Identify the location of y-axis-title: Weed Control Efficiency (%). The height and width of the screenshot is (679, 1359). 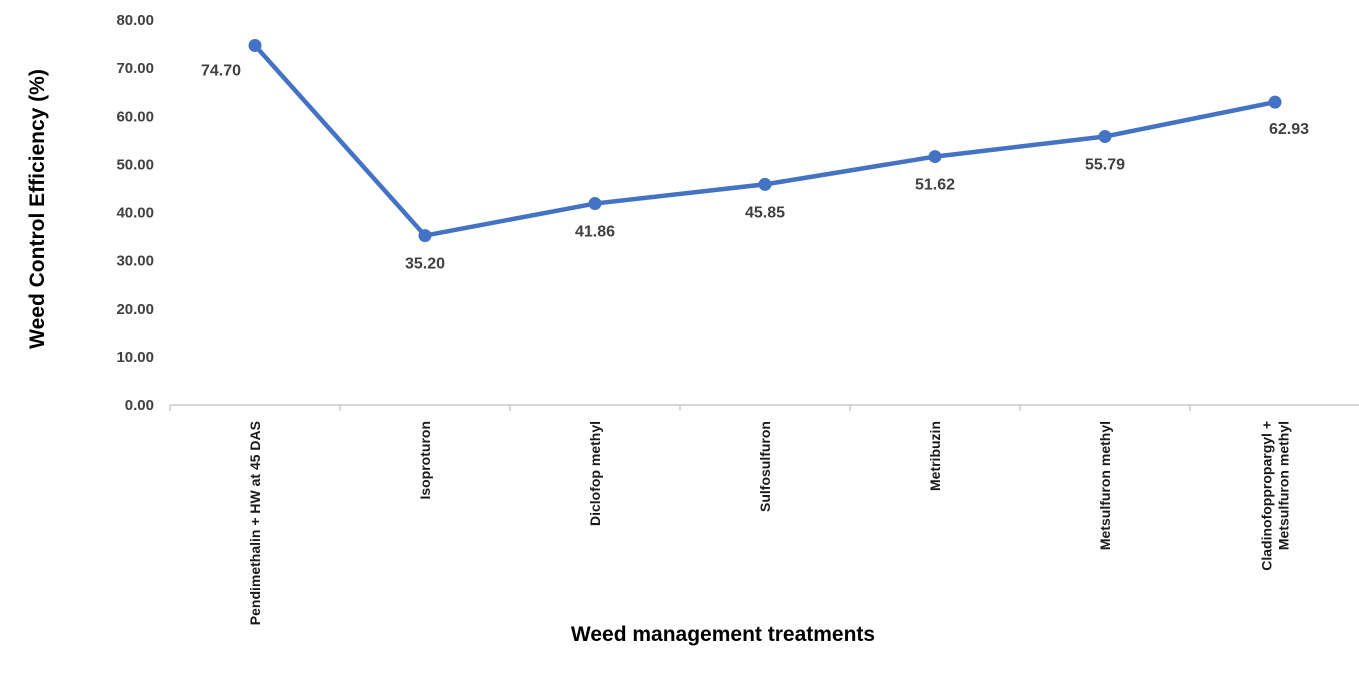
(37, 209).